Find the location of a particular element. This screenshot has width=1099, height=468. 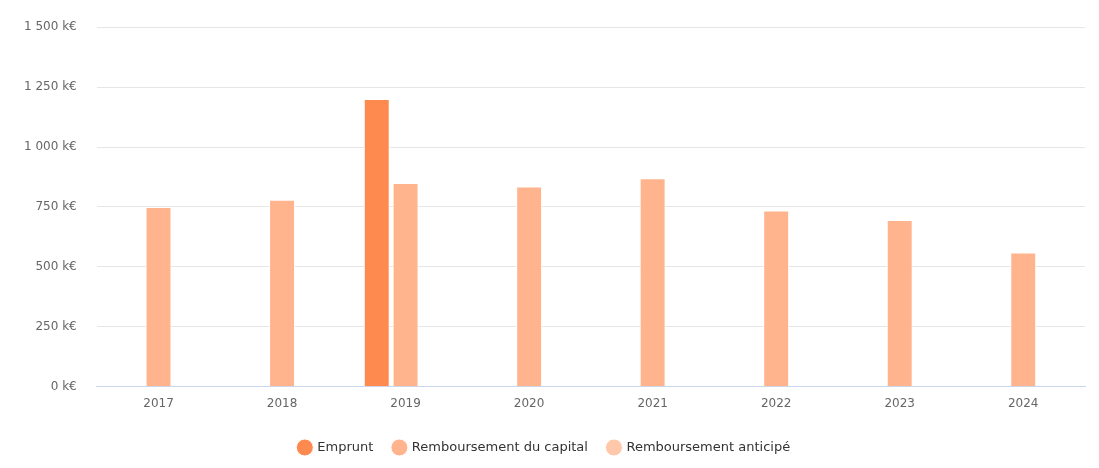

x-tick-label: 2022 is located at coordinates (776, 402).